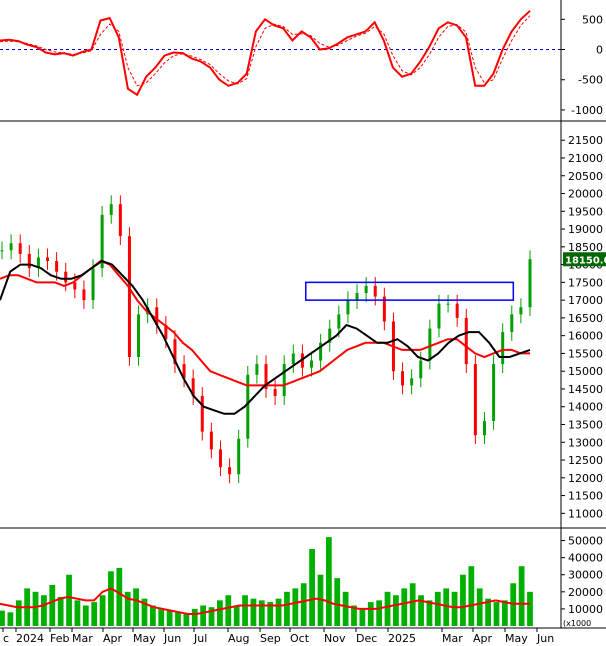 The height and width of the screenshot is (646, 606). What do you see at coordinates (585, 460) in the screenshot?
I see `1-tick-label: 12500` at bounding box center [585, 460].